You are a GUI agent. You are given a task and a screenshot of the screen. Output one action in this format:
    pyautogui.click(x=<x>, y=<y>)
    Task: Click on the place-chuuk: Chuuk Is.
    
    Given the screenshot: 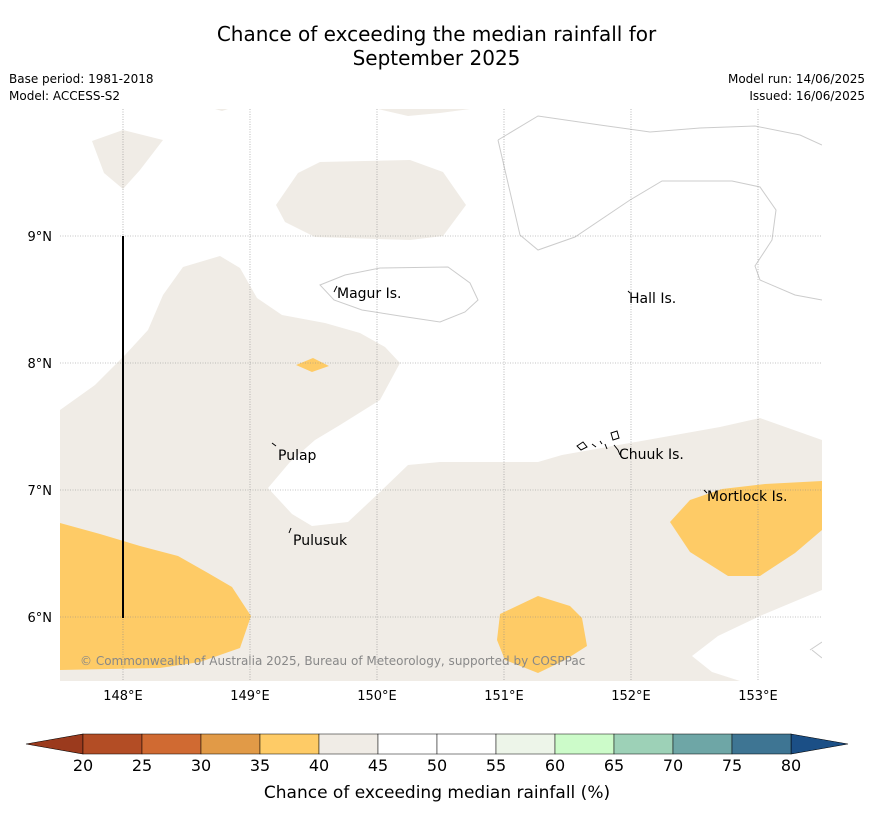 What is the action you would take?
    pyautogui.click(x=651, y=455)
    